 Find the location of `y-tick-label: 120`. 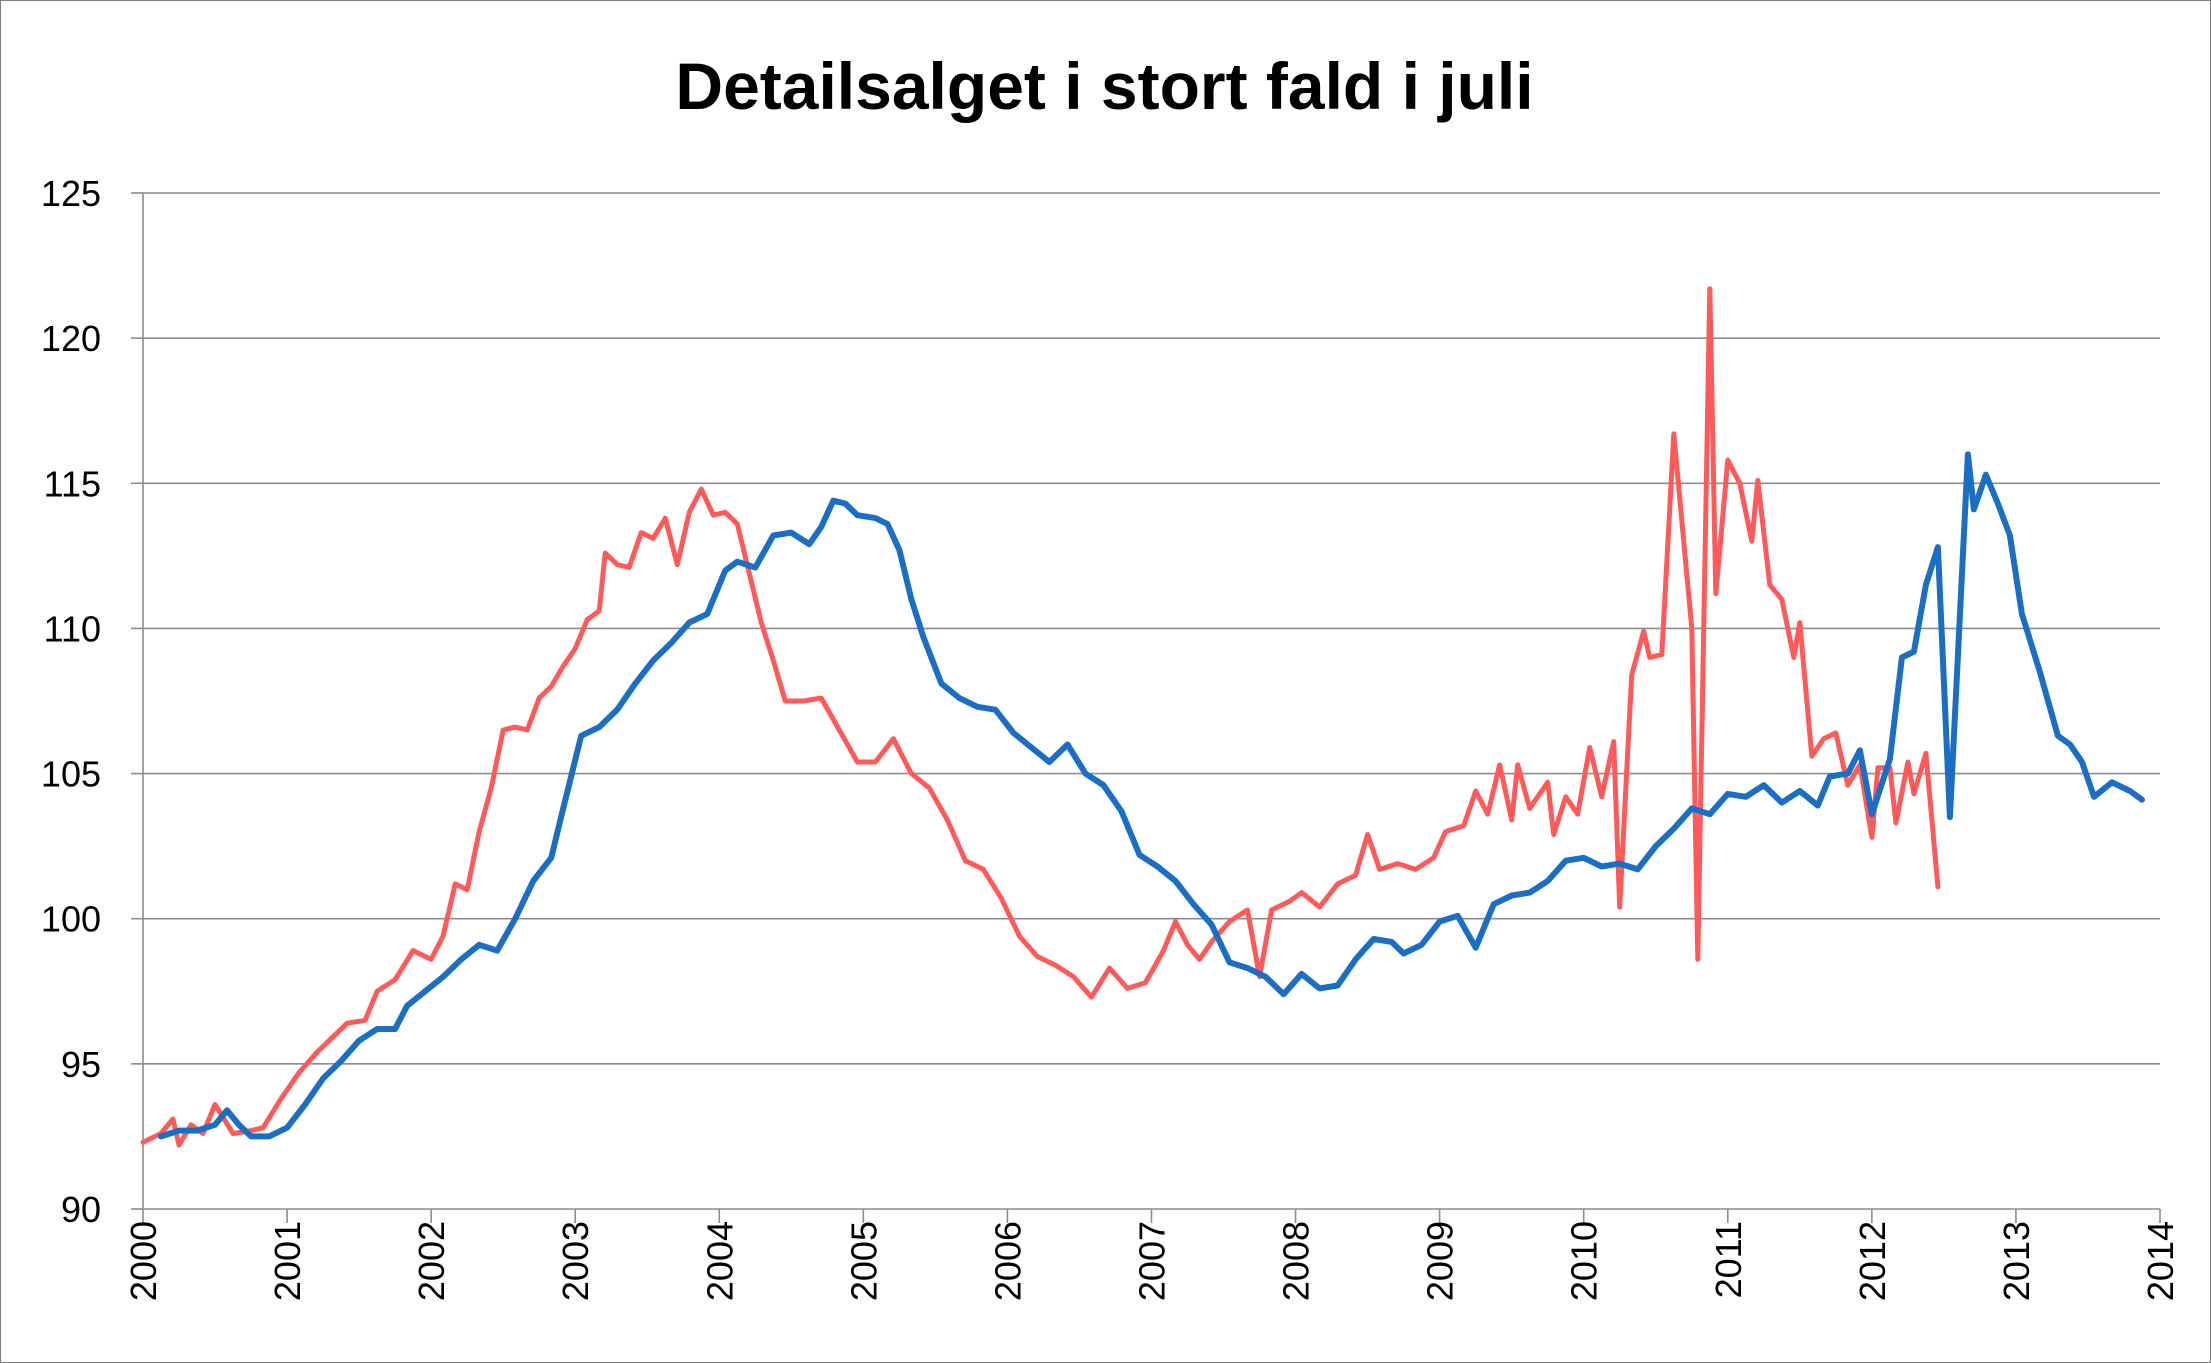

y-tick-label: 120 is located at coordinates (71, 338).